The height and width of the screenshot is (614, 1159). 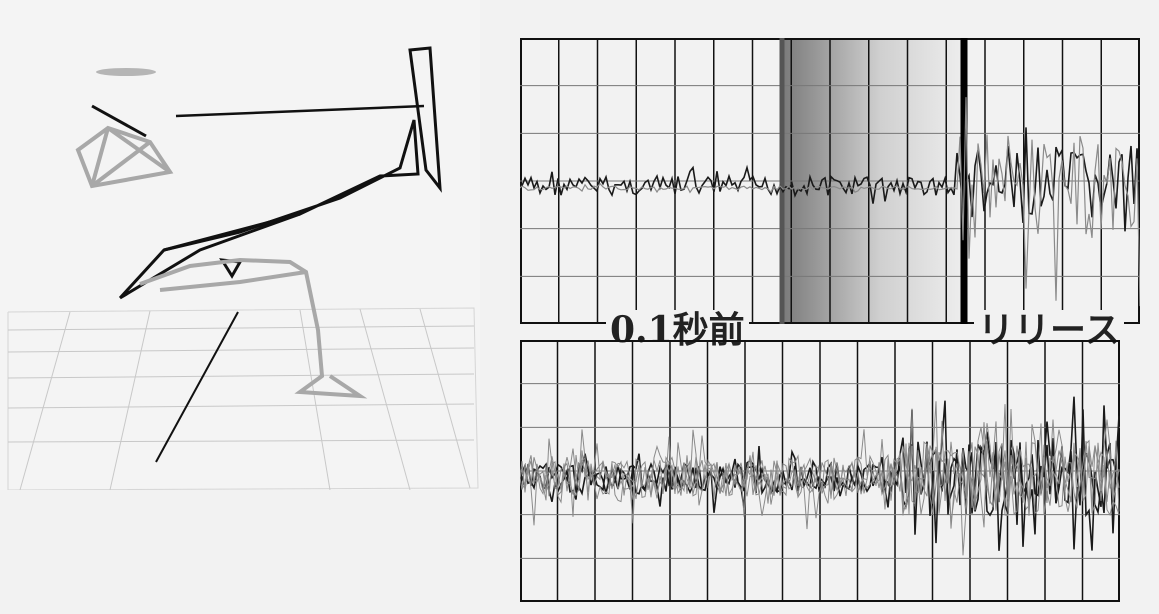 What do you see at coordinates (124, 157) in the screenshot?
I see `head-shape` at bounding box center [124, 157].